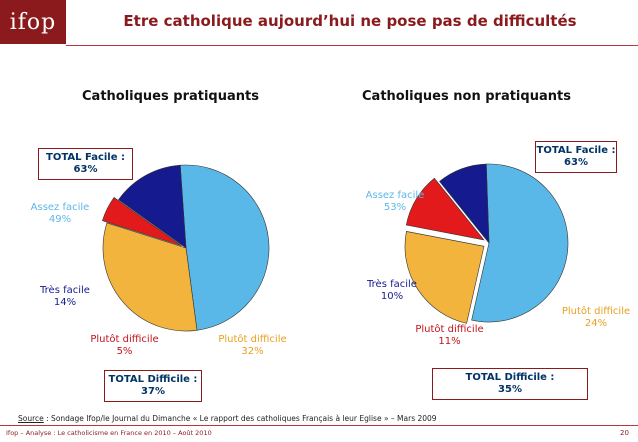 The width and height of the screenshot is (638, 442). I want to click on total-value: 37%, so click(153, 391).